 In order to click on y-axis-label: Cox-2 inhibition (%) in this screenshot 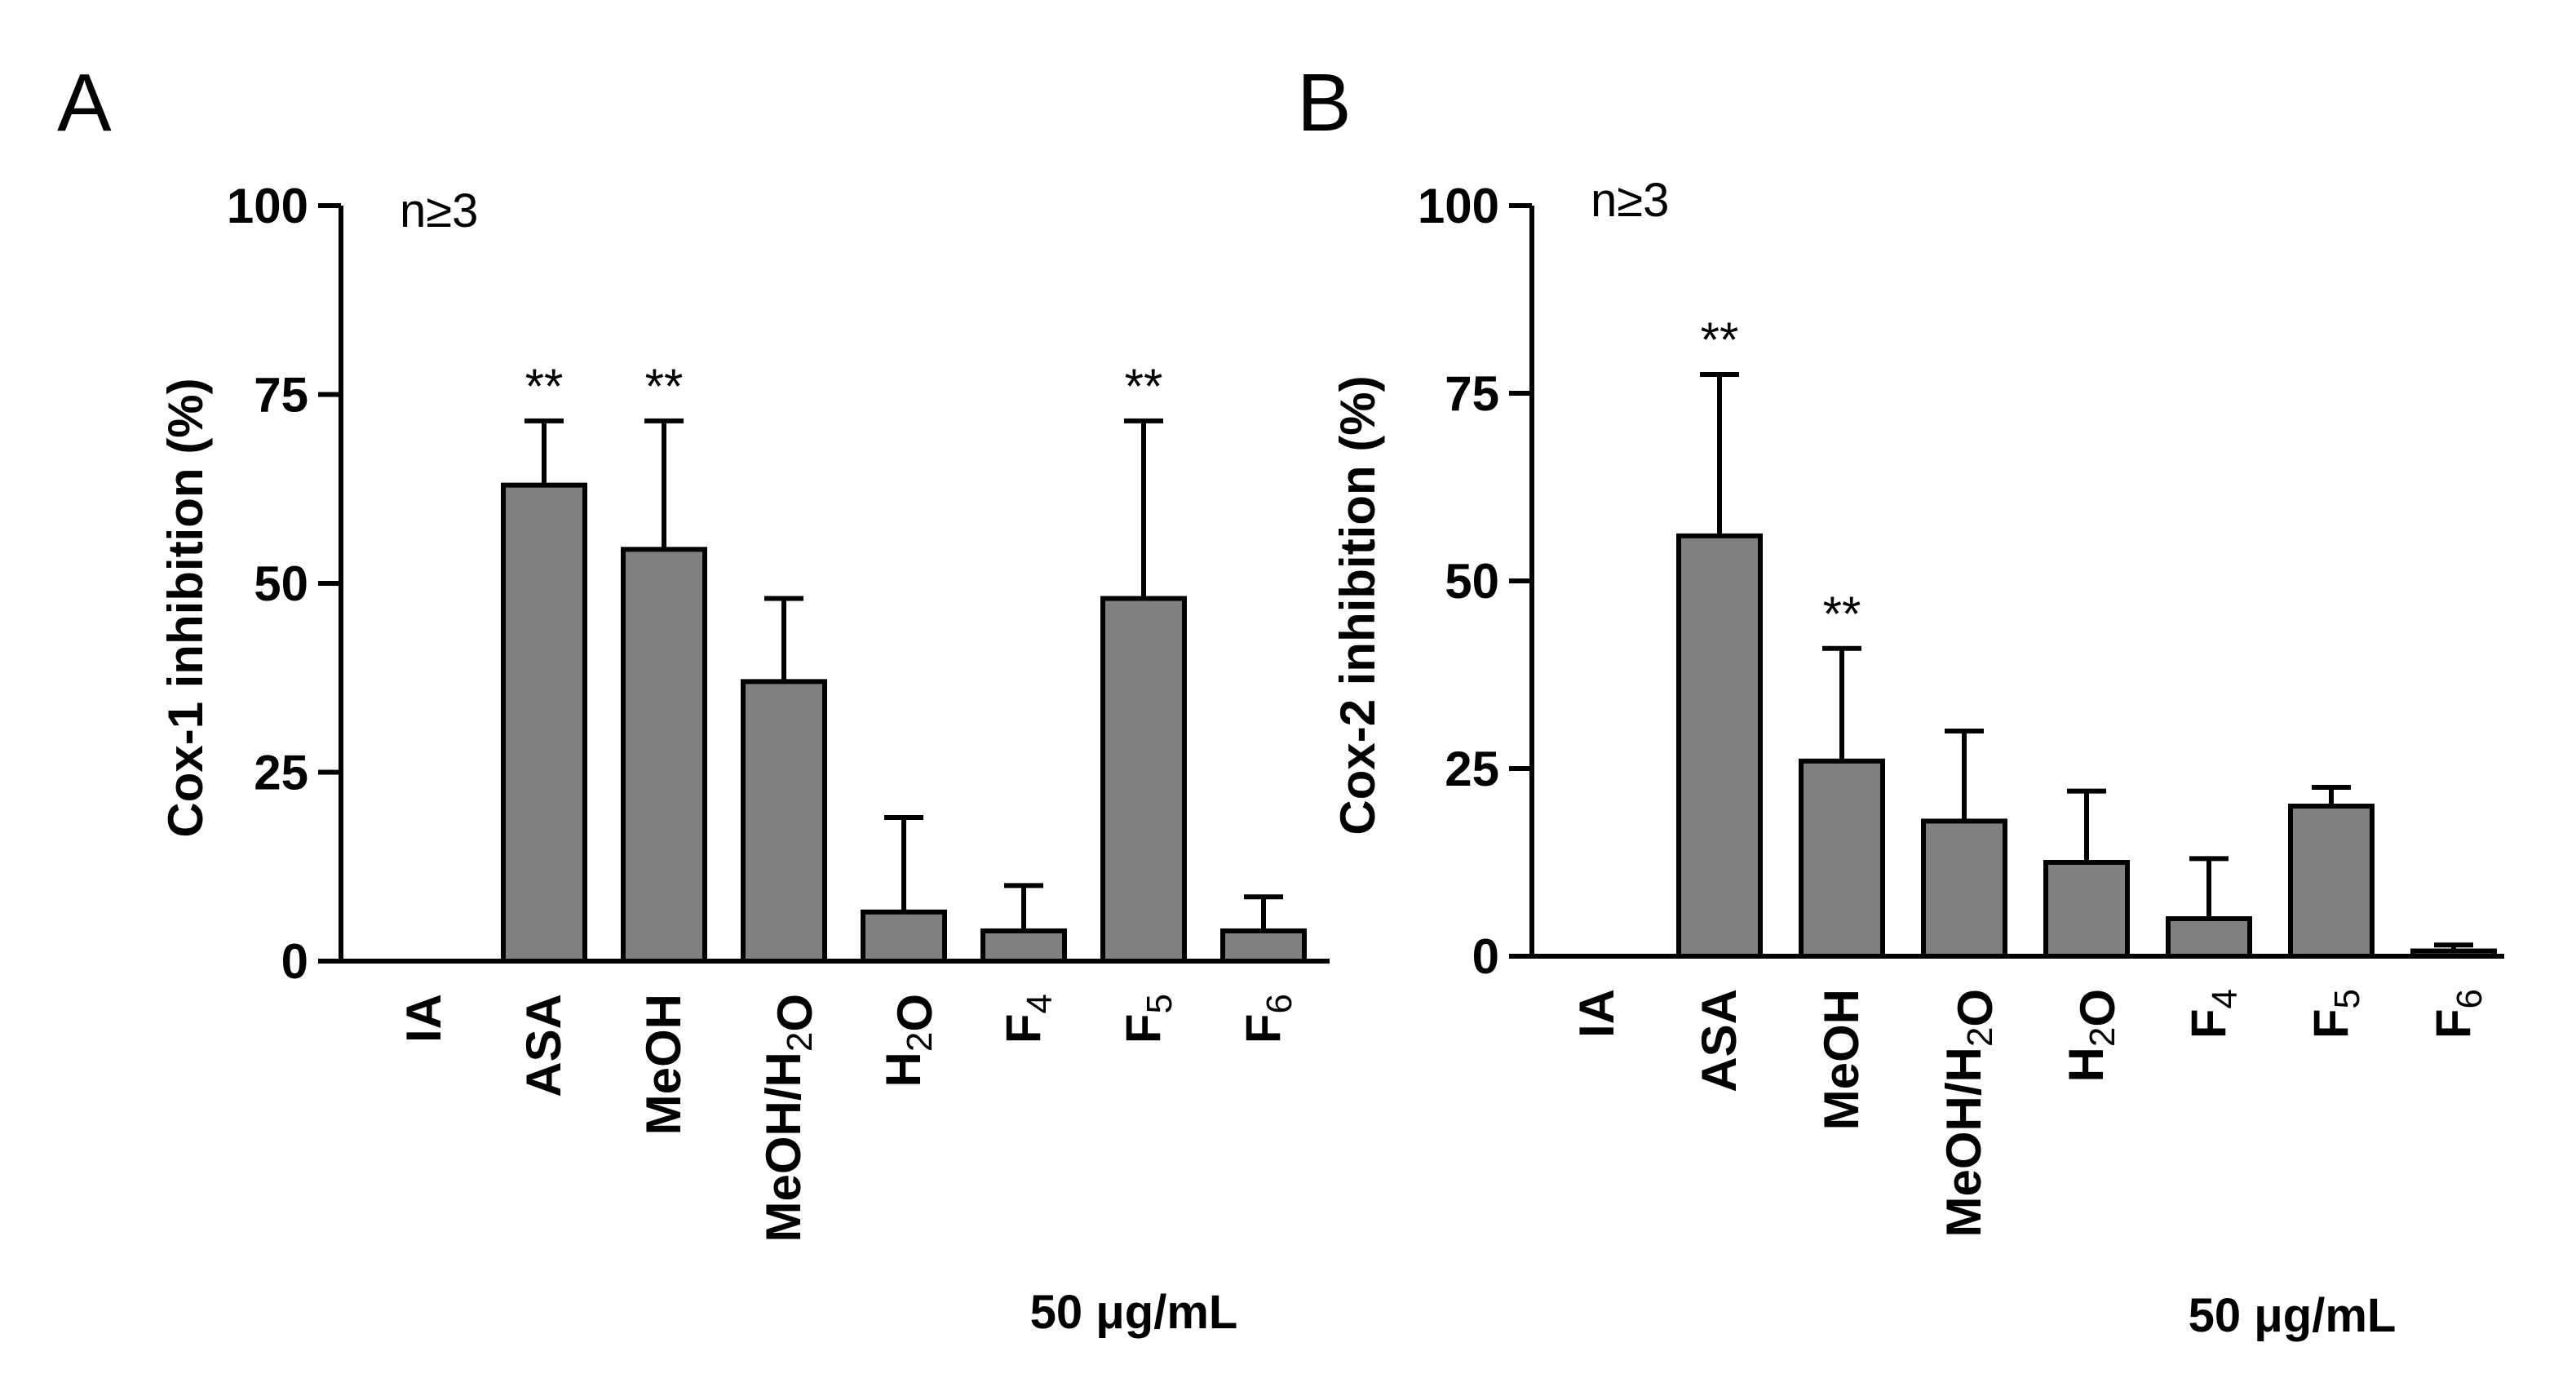, I will do `click(1357, 605)`.